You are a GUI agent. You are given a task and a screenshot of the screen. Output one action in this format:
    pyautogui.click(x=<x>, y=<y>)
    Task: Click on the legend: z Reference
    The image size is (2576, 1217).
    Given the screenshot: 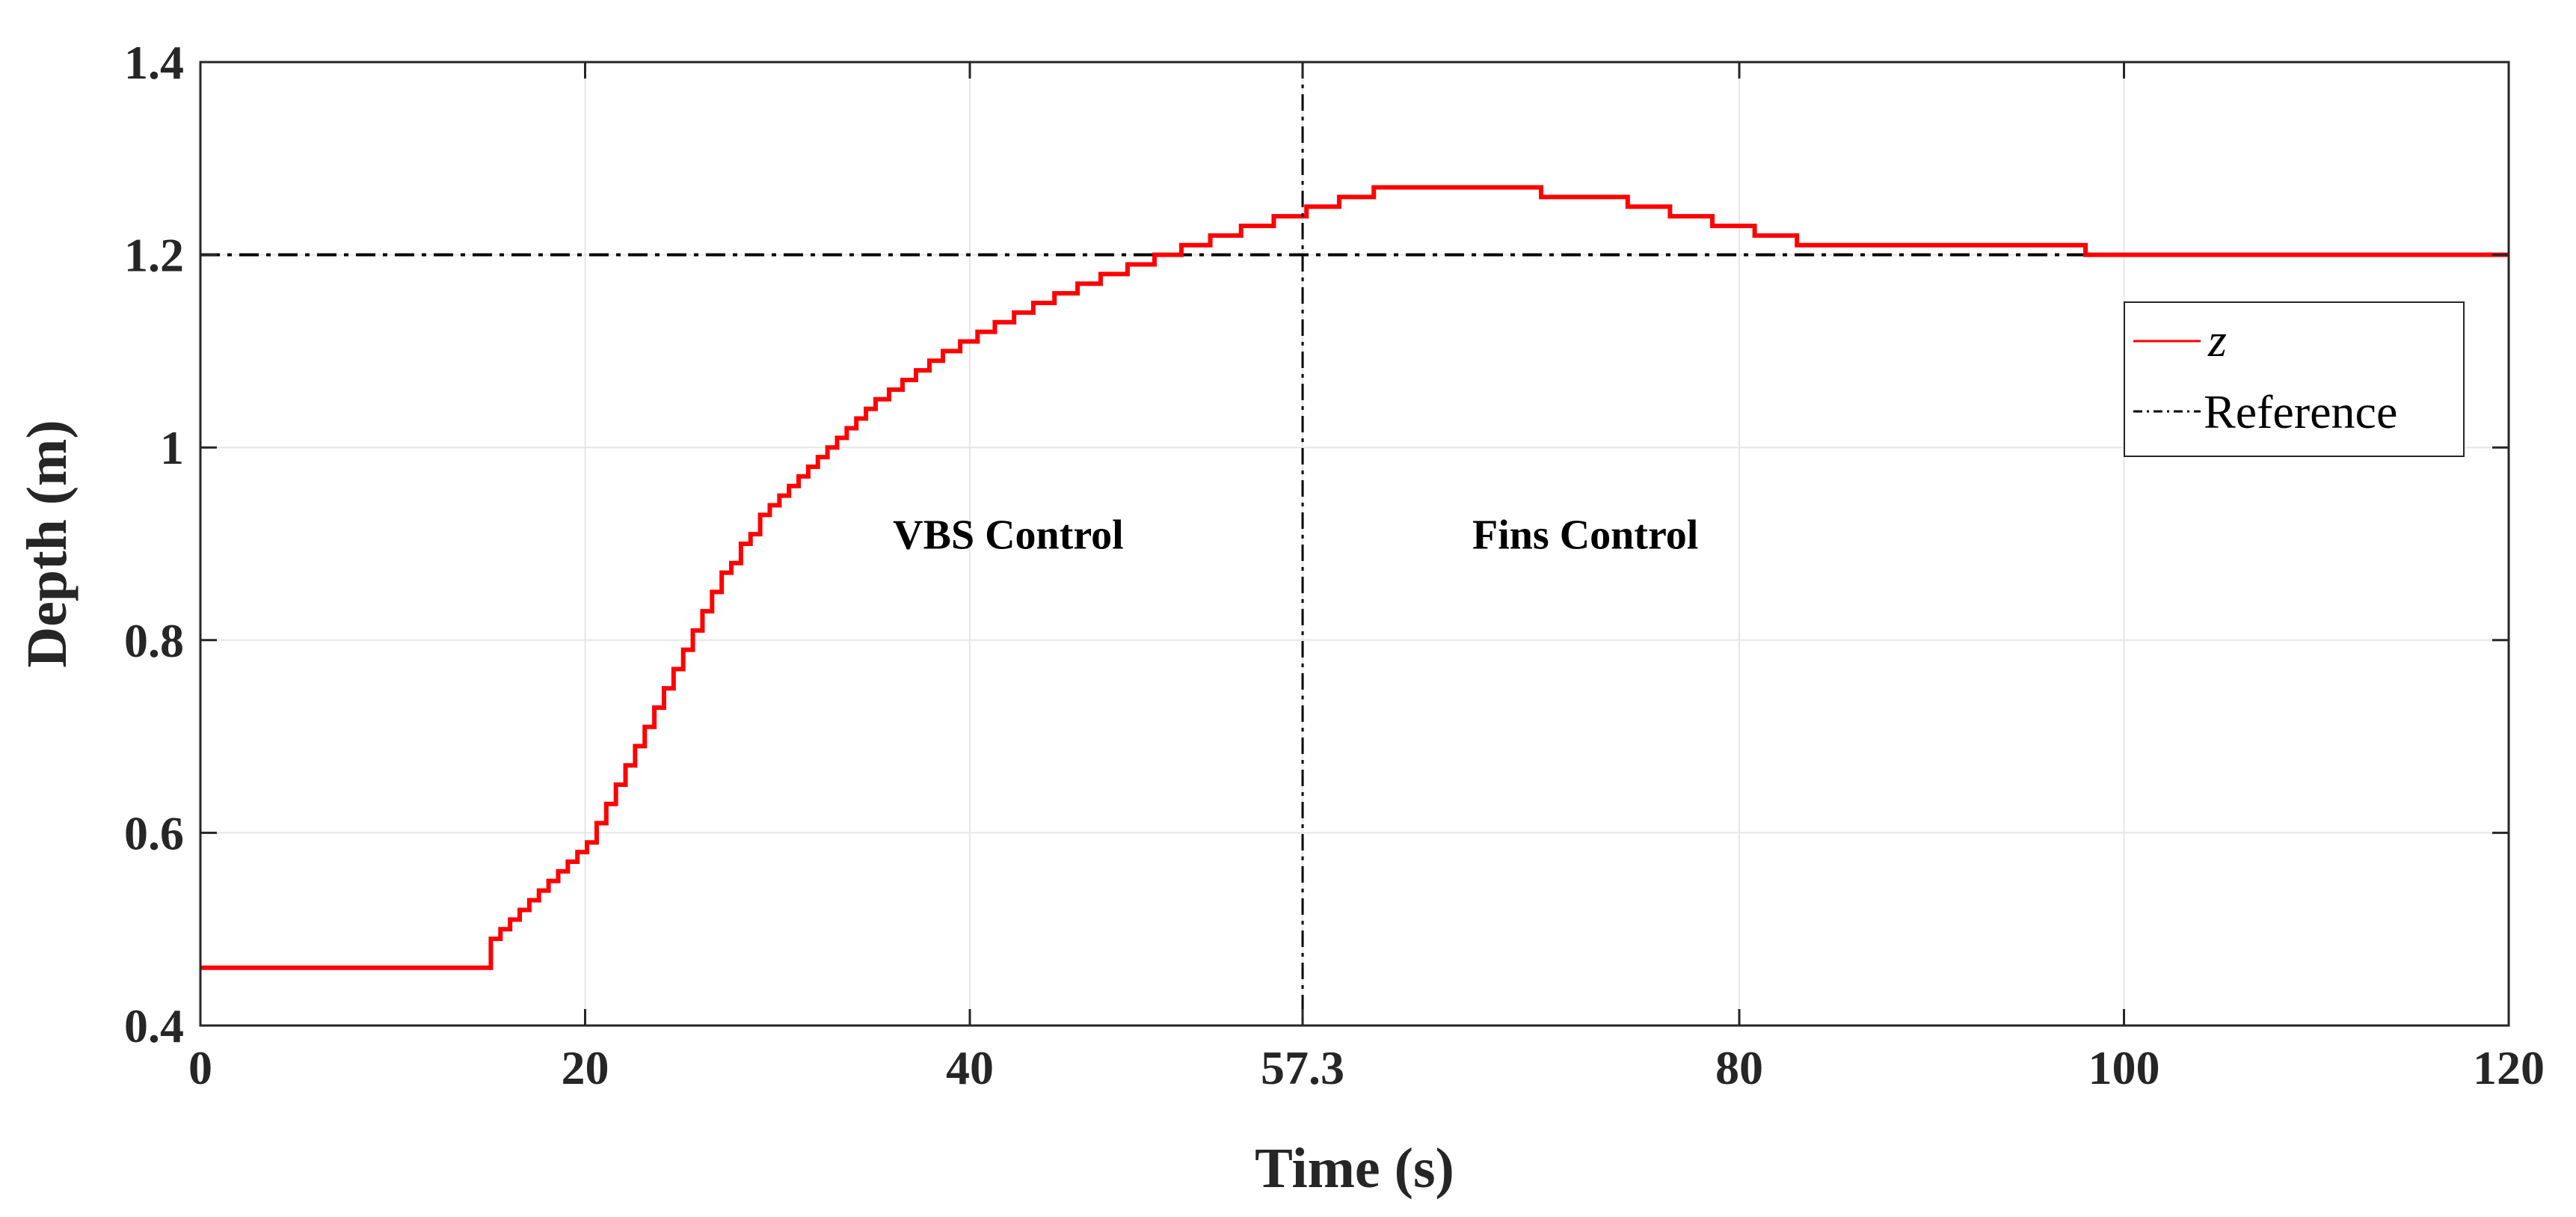 What is the action you would take?
    pyautogui.click(x=2294, y=379)
    